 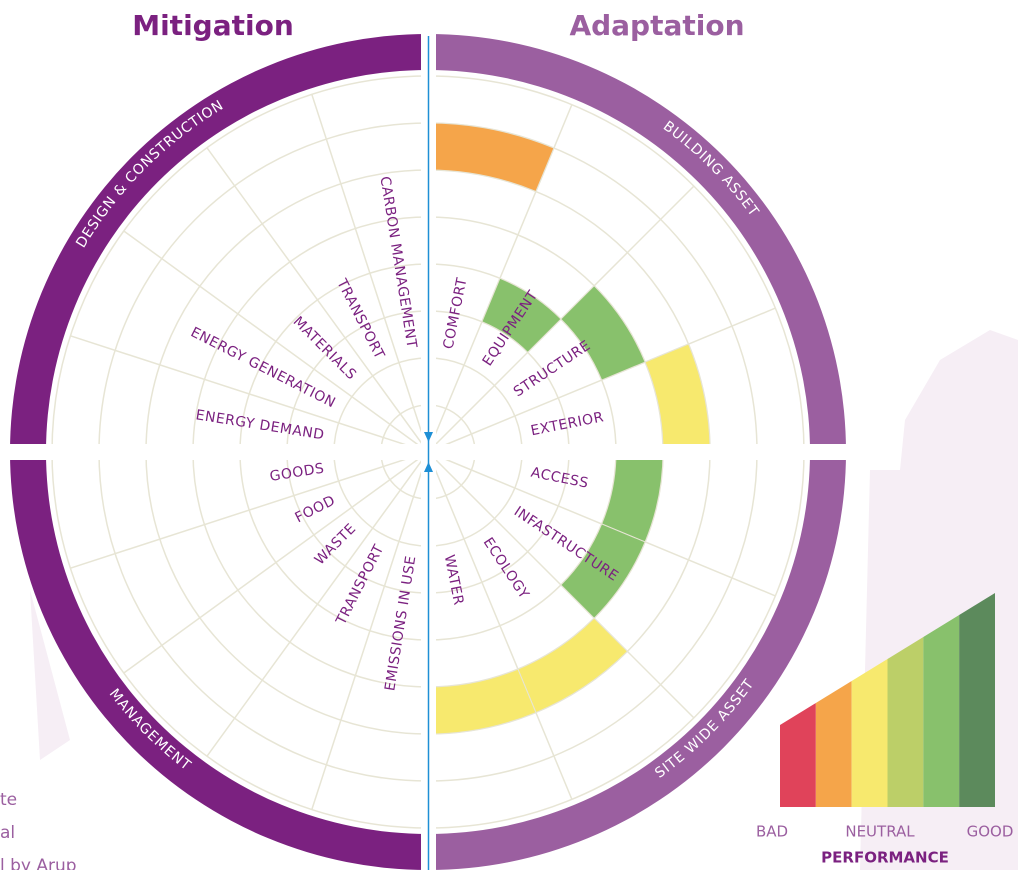 I want to click on legend: BAD NEUTRAL GOOD PERFORMANCE, so click(x=884, y=730).